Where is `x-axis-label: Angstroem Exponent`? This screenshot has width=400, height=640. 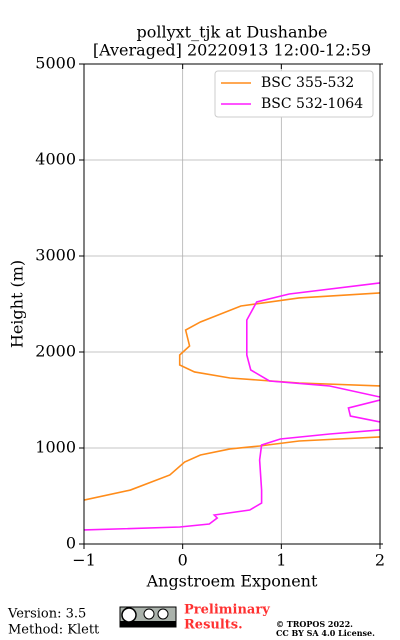
x-axis-label: Angstroem Exponent is located at coordinates (232, 581).